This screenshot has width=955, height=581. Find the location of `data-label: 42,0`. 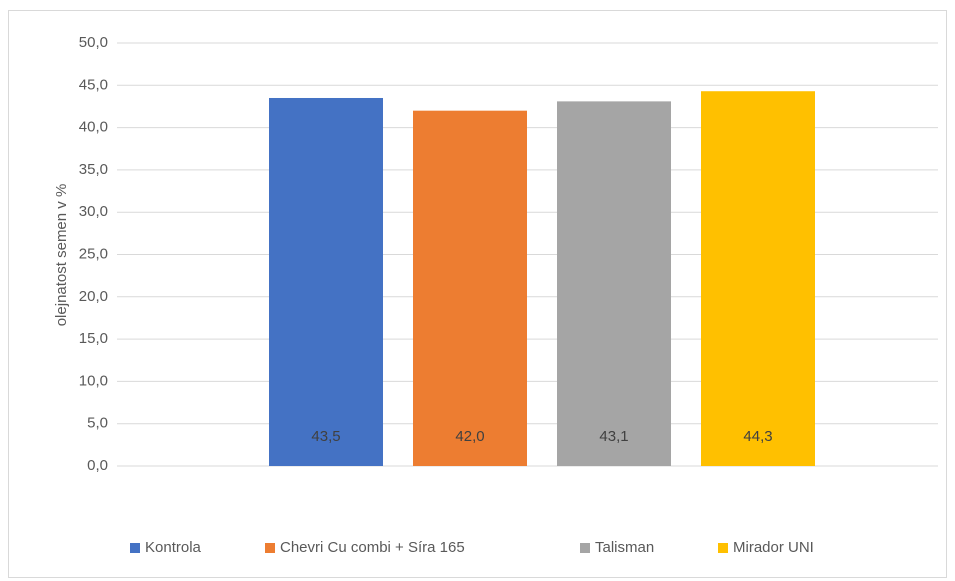

data-label: 42,0 is located at coordinates (469, 436).